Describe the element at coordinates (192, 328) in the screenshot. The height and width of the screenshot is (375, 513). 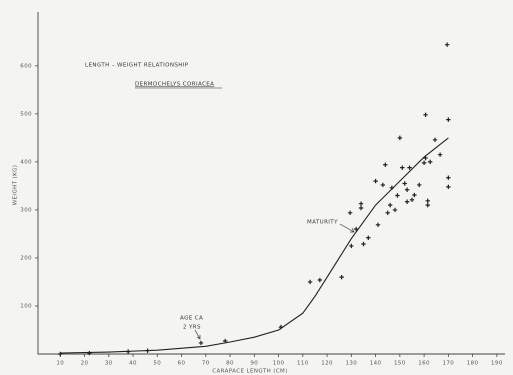
I see `annotation: 2 YRS` at that location.